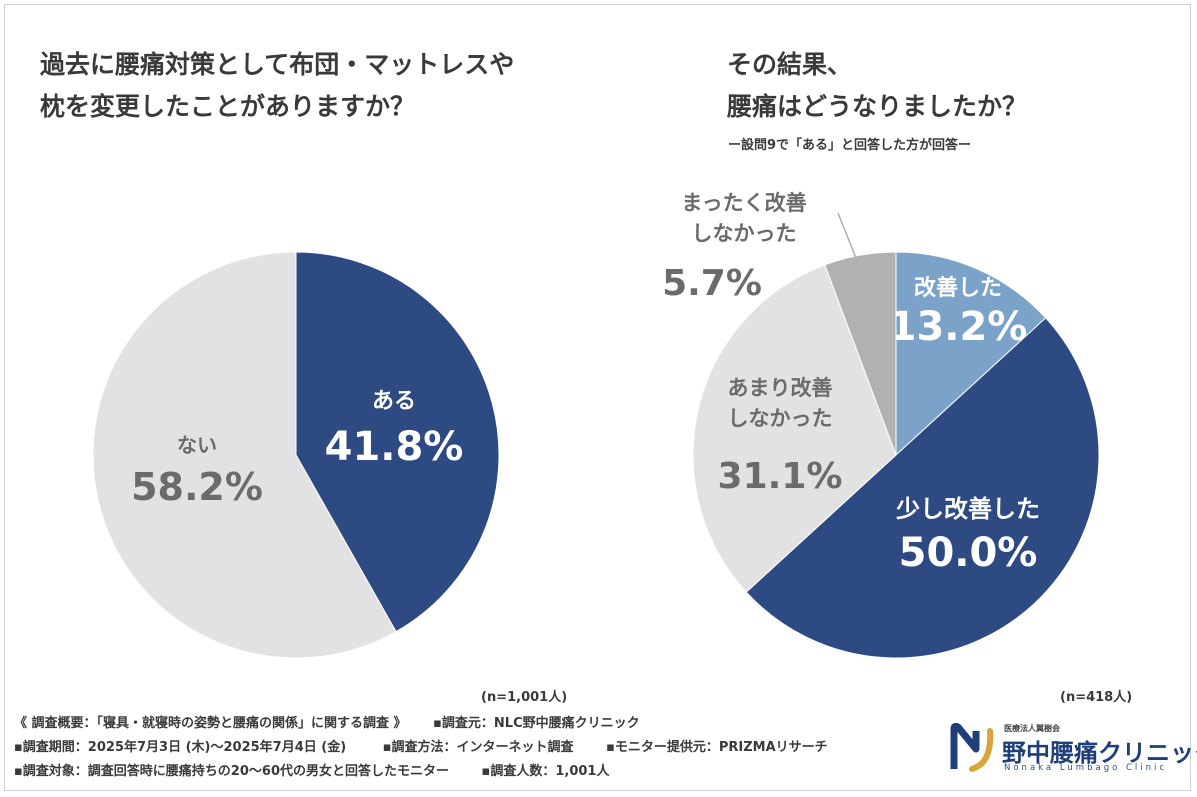 This screenshot has width=1197, height=797. What do you see at coordinates (847, 235) in the screenshot?
I see `leader-line` at bounding box center [847, 235].